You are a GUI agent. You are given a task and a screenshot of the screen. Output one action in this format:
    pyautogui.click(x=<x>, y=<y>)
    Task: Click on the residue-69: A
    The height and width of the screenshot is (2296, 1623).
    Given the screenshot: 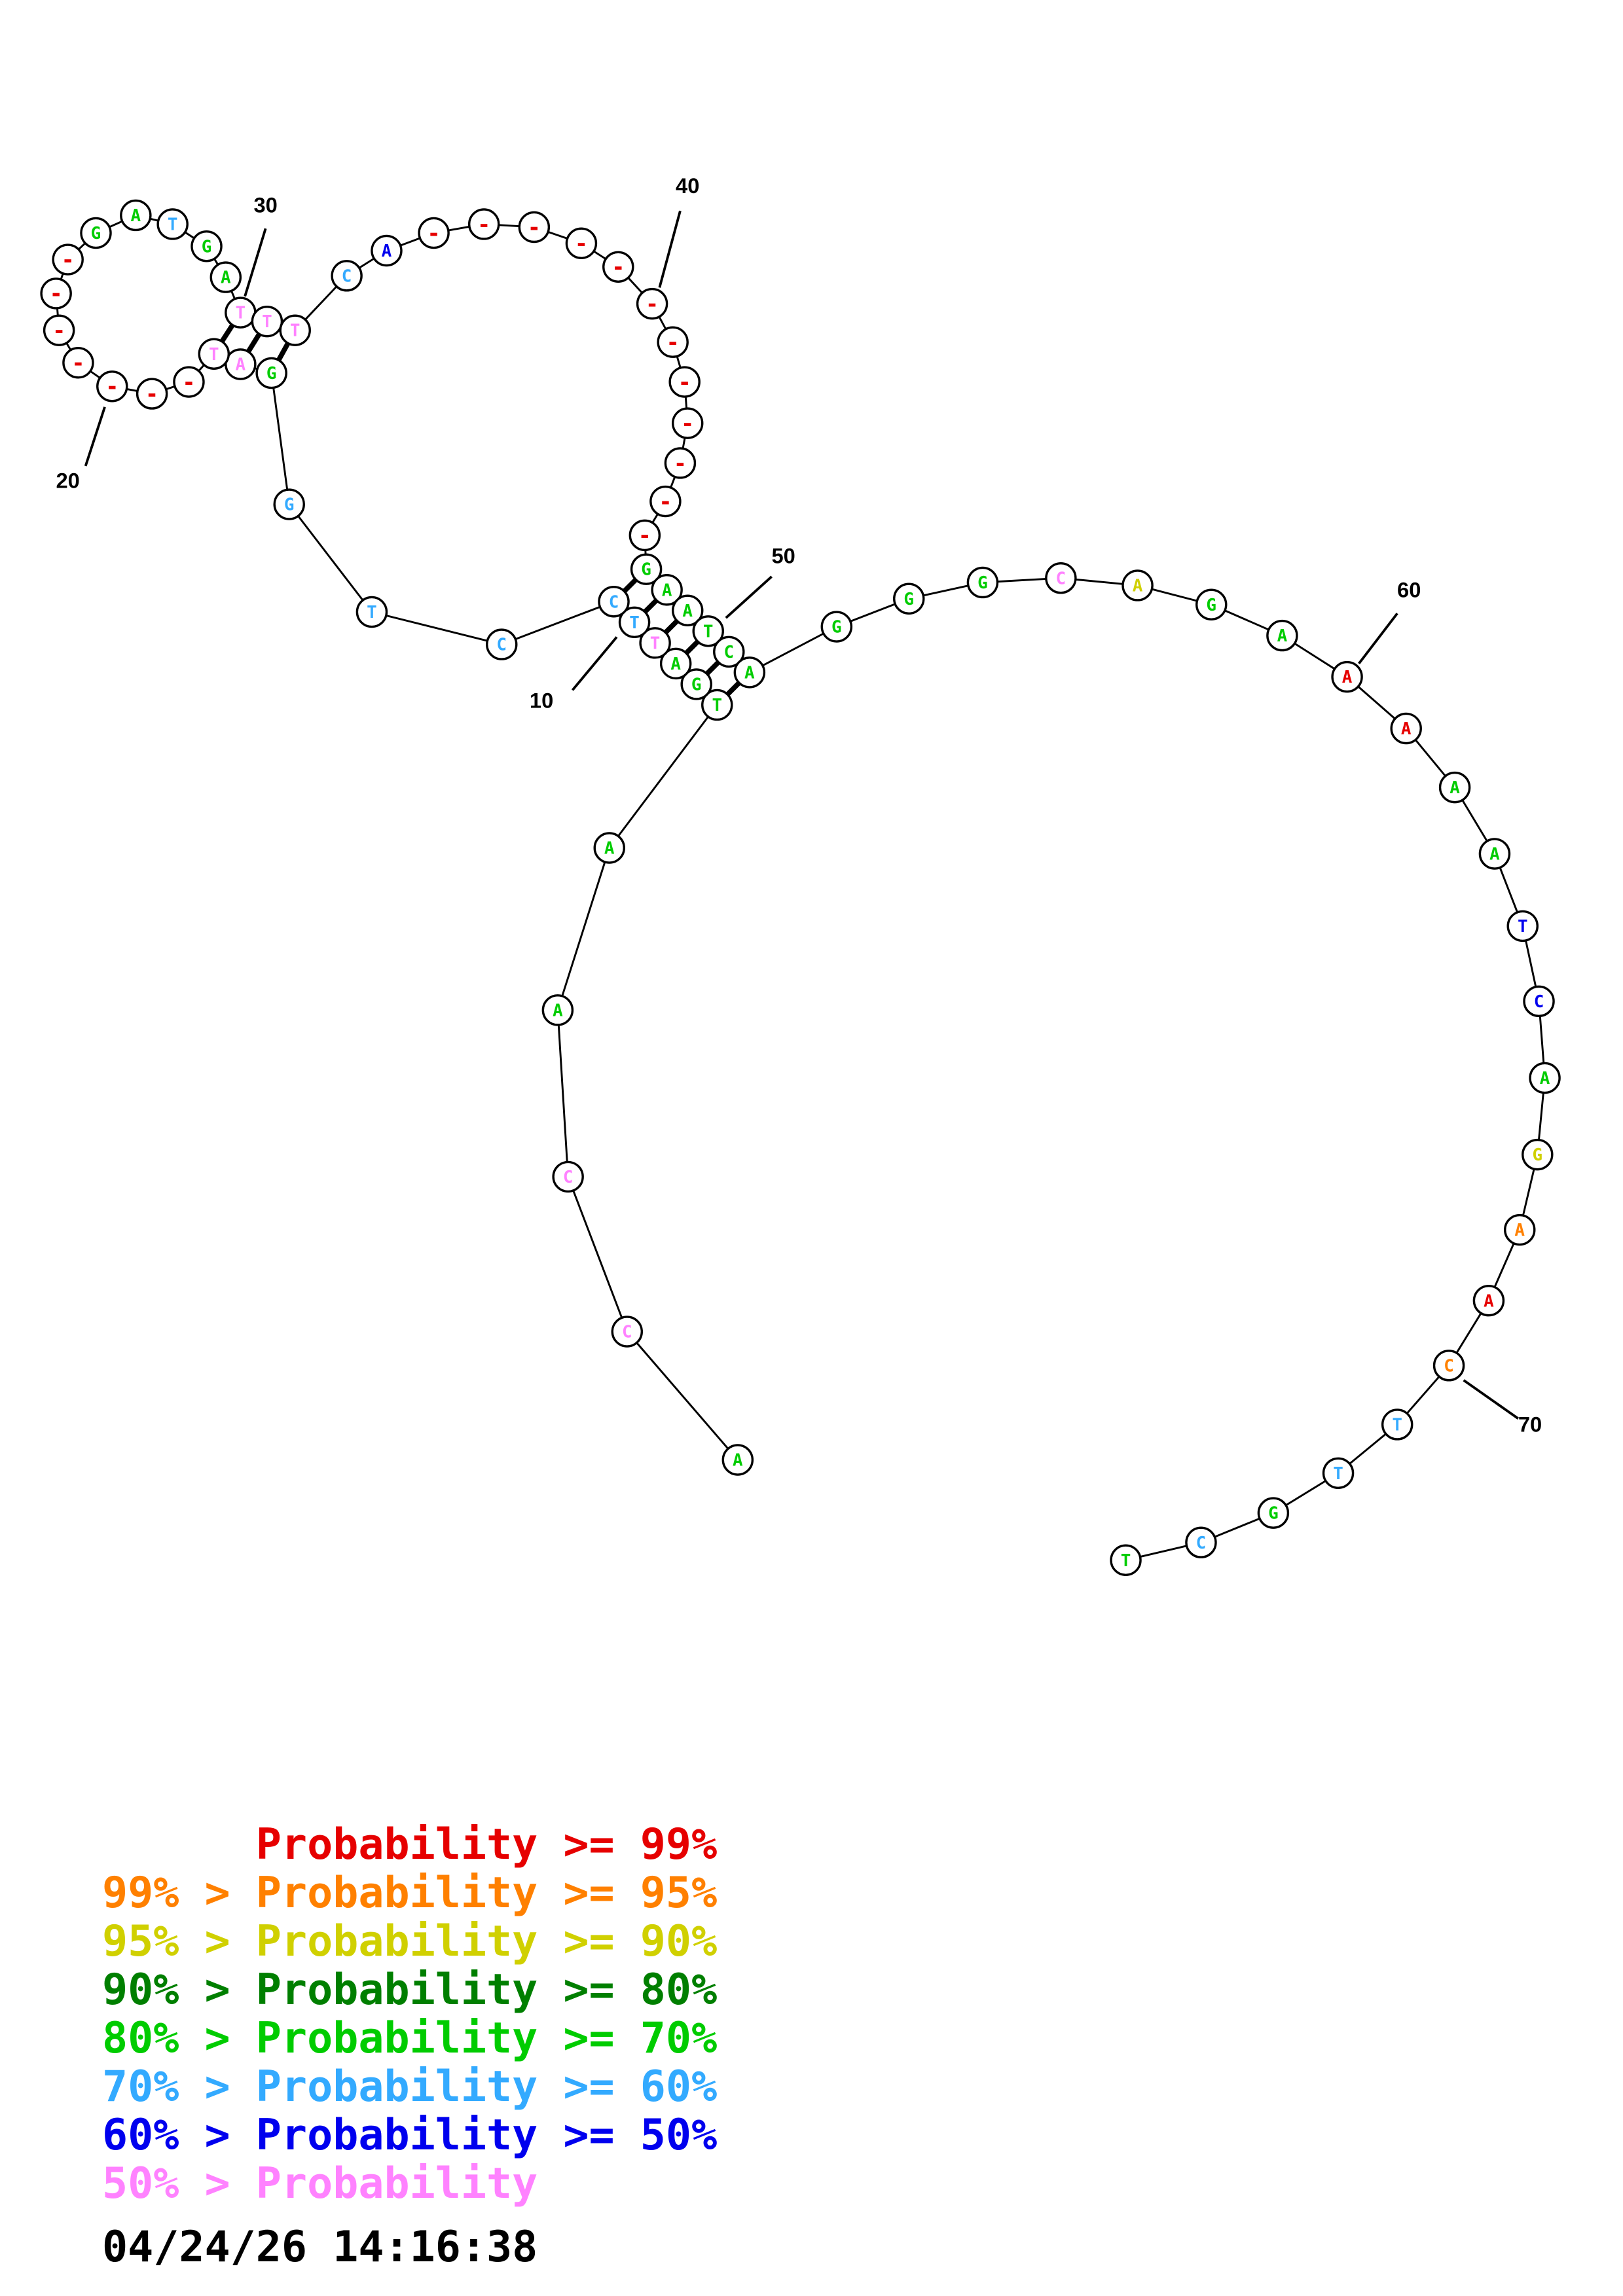 What is the action you would take?
    pyautogui.click(x=1488, y=1300)
    